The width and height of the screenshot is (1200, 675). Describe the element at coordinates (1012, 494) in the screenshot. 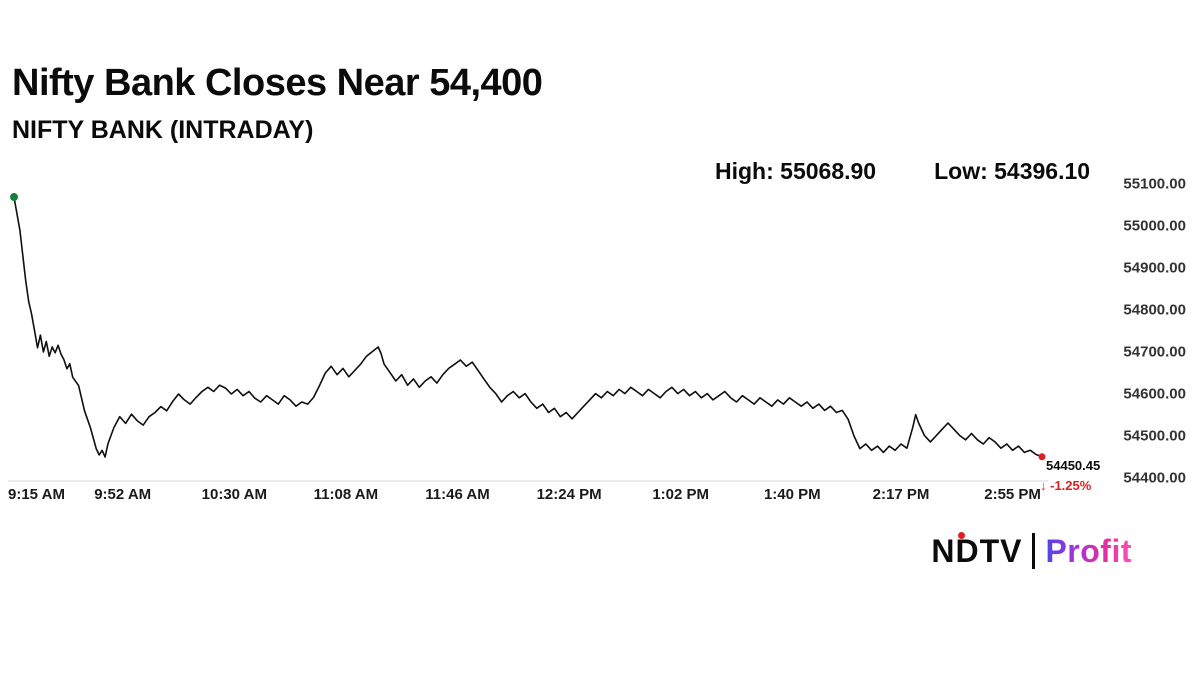

I see `x-axis-label: 2:55 PM` at that location.